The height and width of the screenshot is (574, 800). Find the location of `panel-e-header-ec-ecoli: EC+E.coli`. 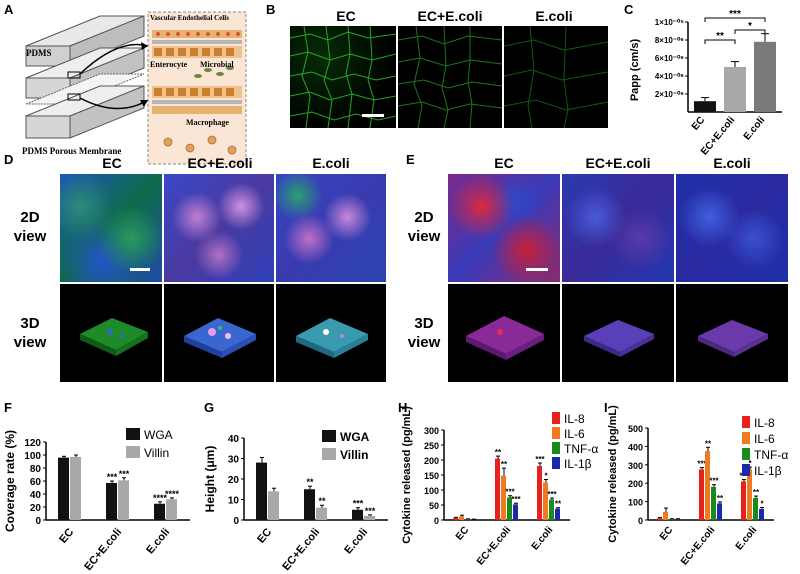

panel-e-header-ec-ecoli: EC+E.coli is located at coordinates (618, 163).